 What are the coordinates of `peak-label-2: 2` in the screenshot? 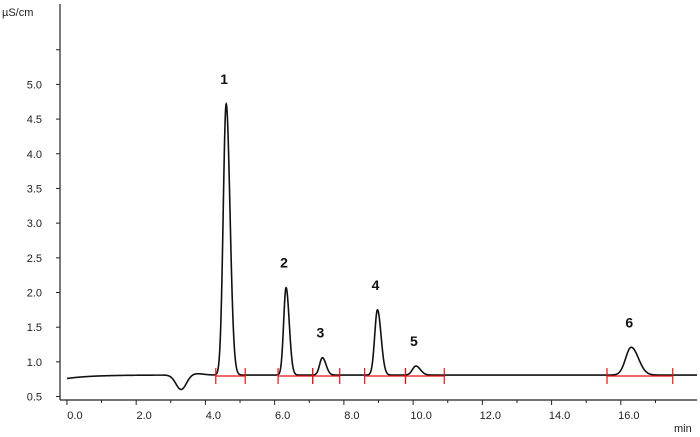 It's located at (284, 263).